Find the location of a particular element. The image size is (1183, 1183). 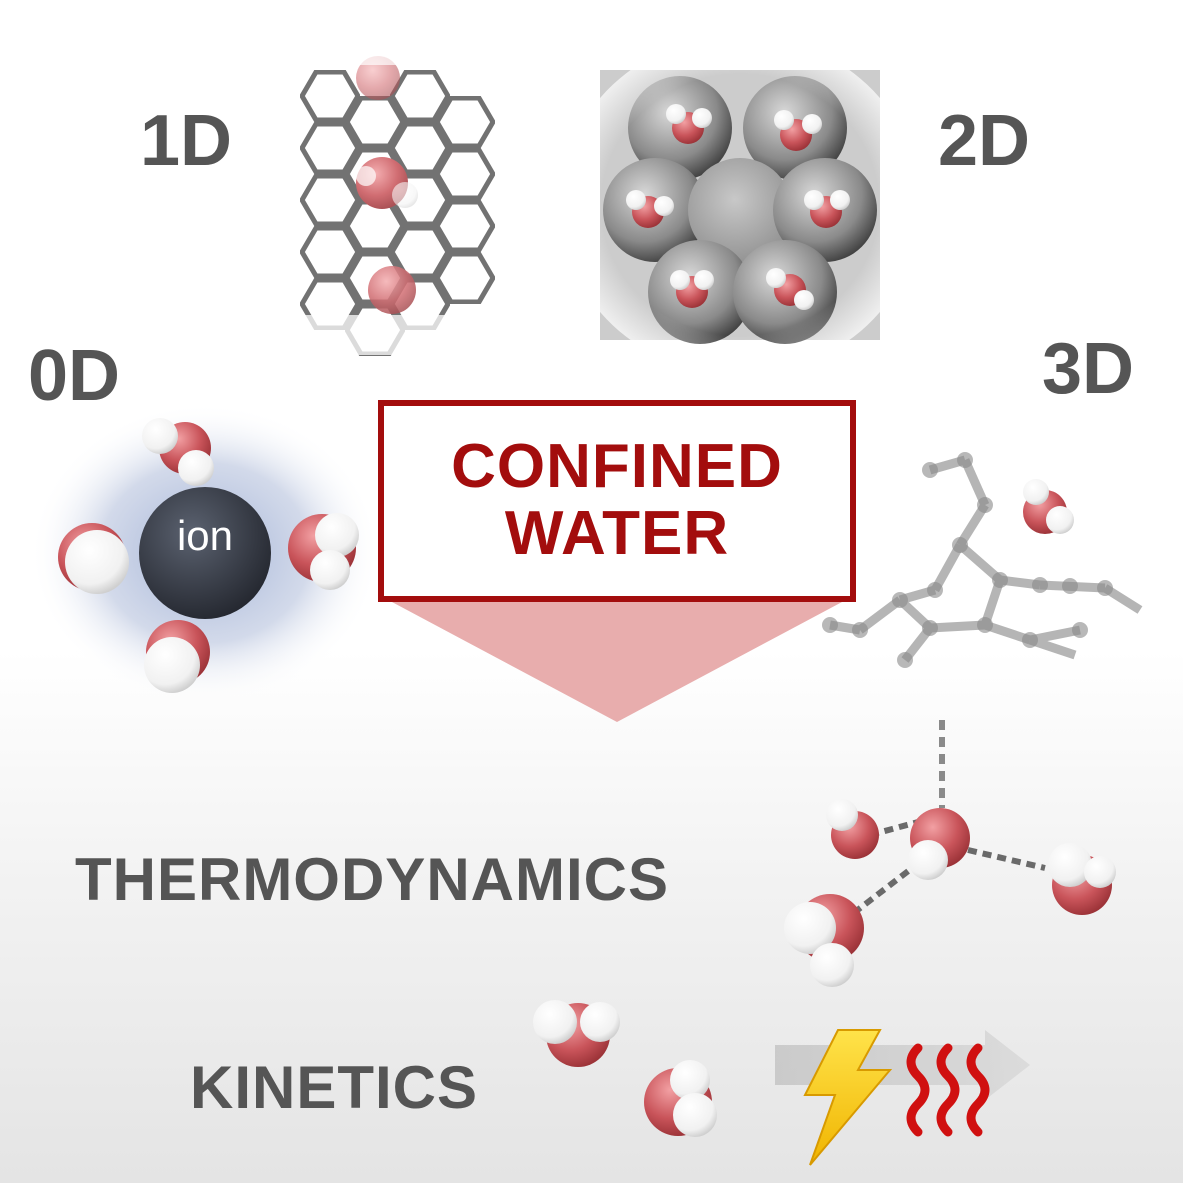

label-0d: 0D is located at coordinates (74, 376).